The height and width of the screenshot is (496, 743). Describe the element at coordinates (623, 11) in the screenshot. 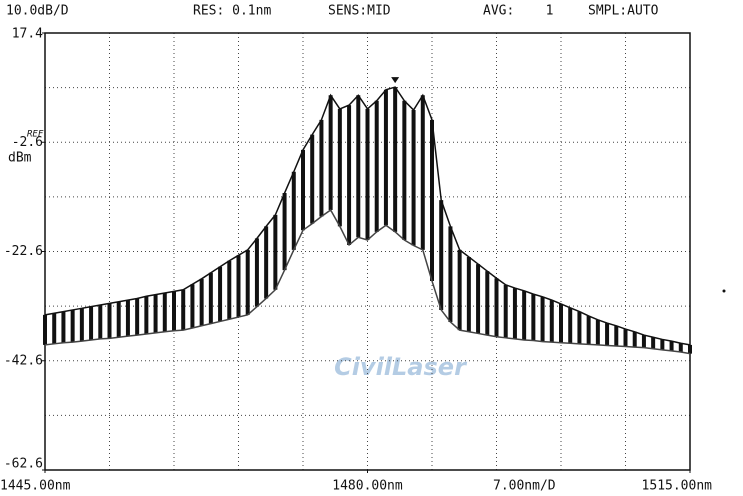

I see `smpl-label: SMPL:AUTO` at that location.